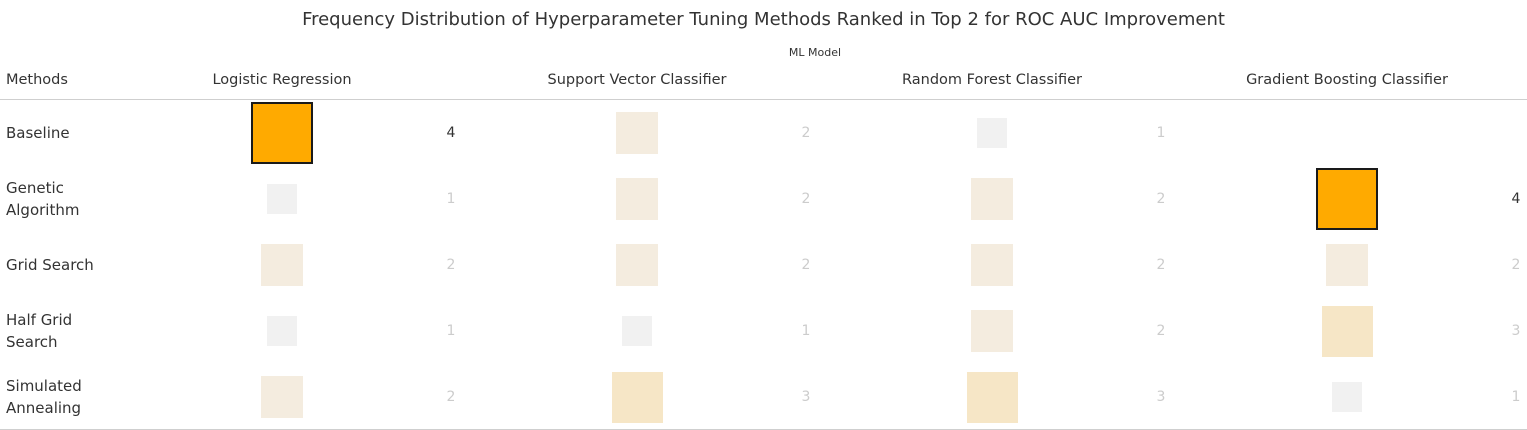 This screenshot has height=430, width=1527. I want to click on cell-value-r3-c2: 2, so click(1161, 331).